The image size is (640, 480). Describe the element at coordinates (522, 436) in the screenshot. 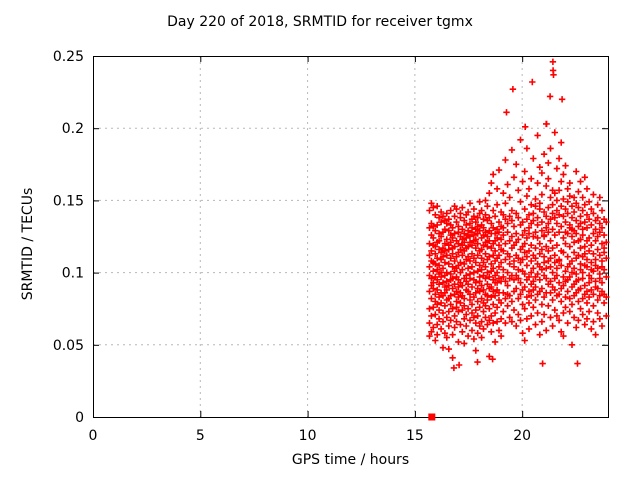

I see `x-tick-label: 20` at that location.